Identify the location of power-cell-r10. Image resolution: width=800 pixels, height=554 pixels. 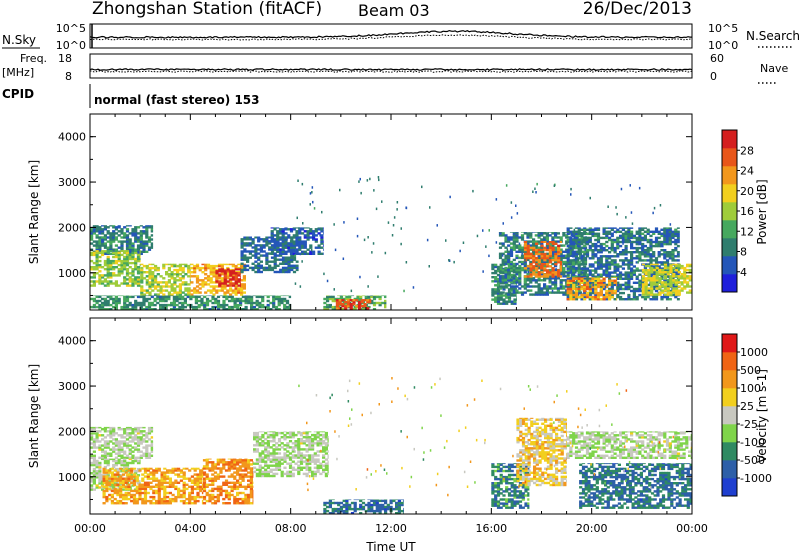
(496, 271).